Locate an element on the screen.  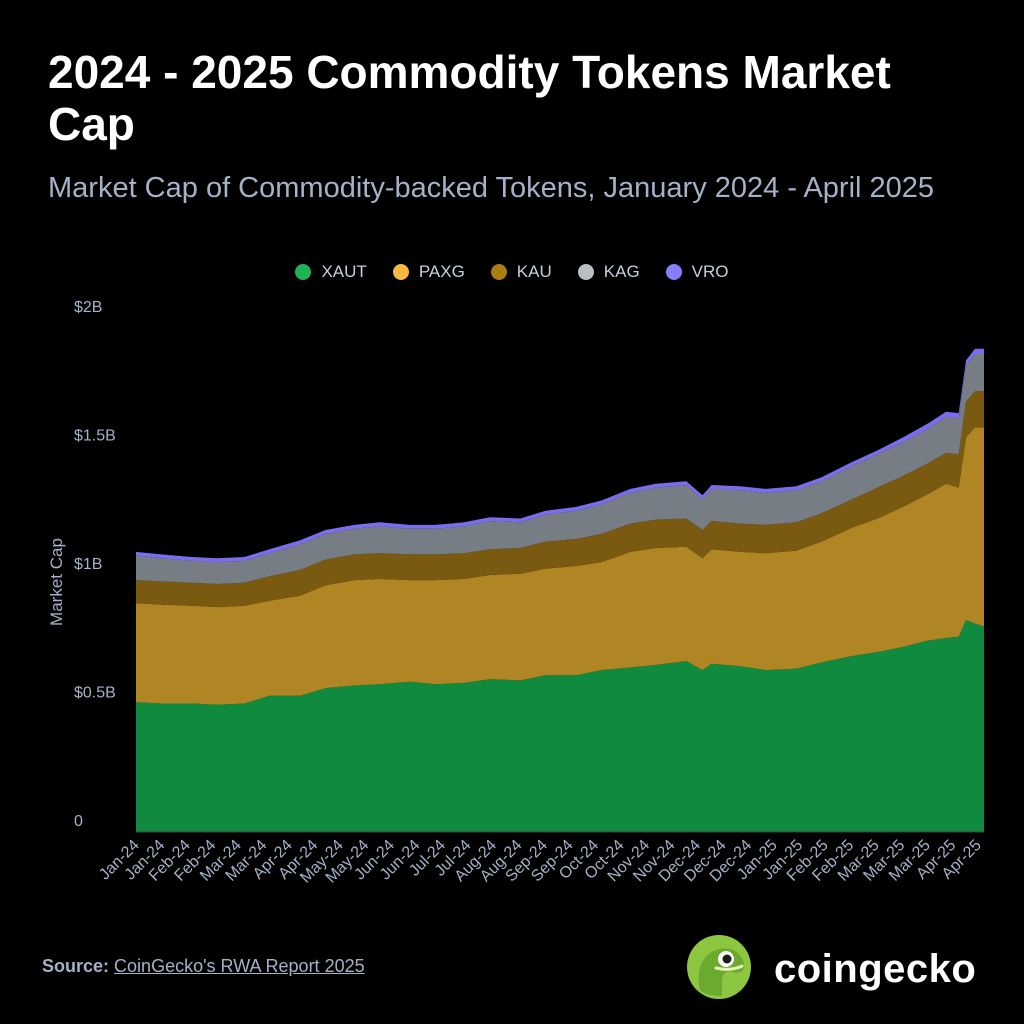
legend-item-kag: KAG is located at coordinates (608, 272).